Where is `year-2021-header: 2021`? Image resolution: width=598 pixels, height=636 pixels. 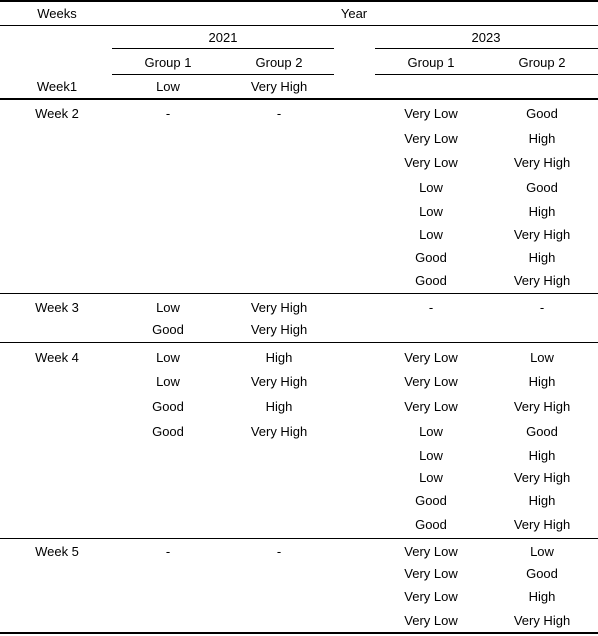
year-2021-header: 2021 is located at coordinates (223, 37).